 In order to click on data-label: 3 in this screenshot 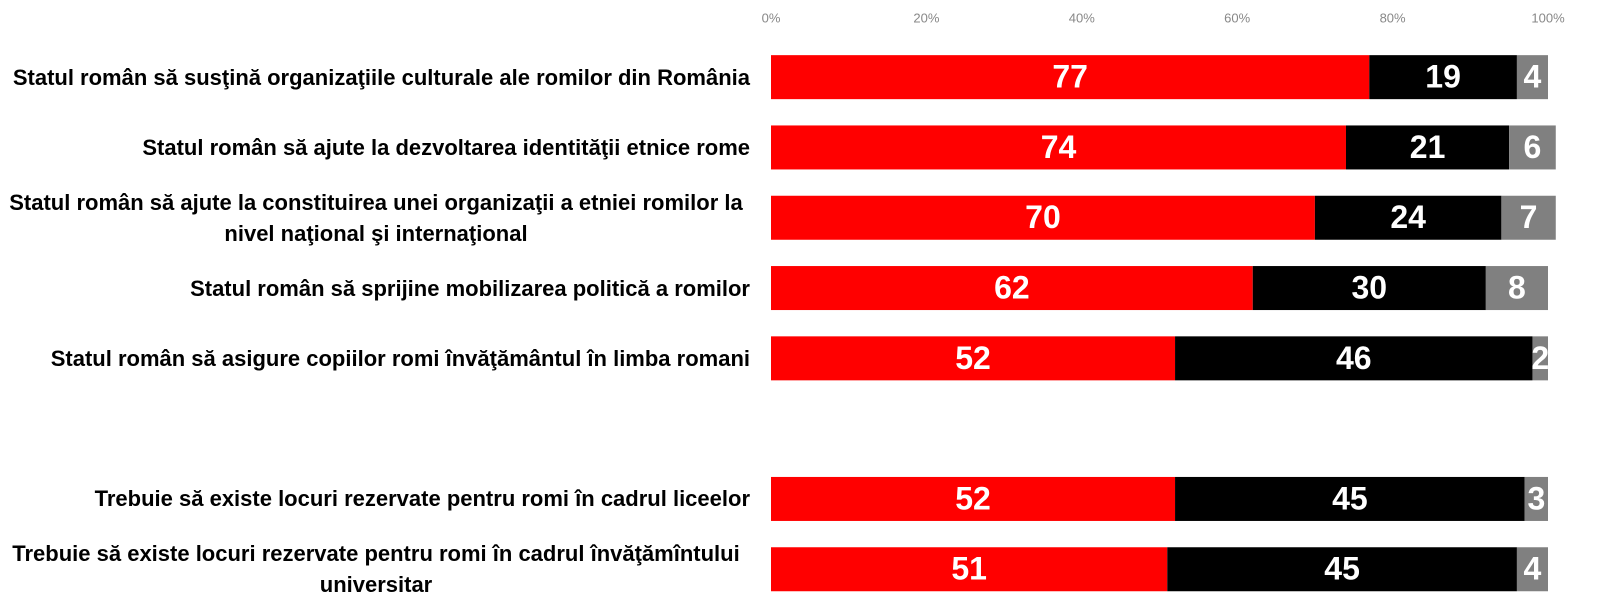, I will do `click(1536, 498)`.